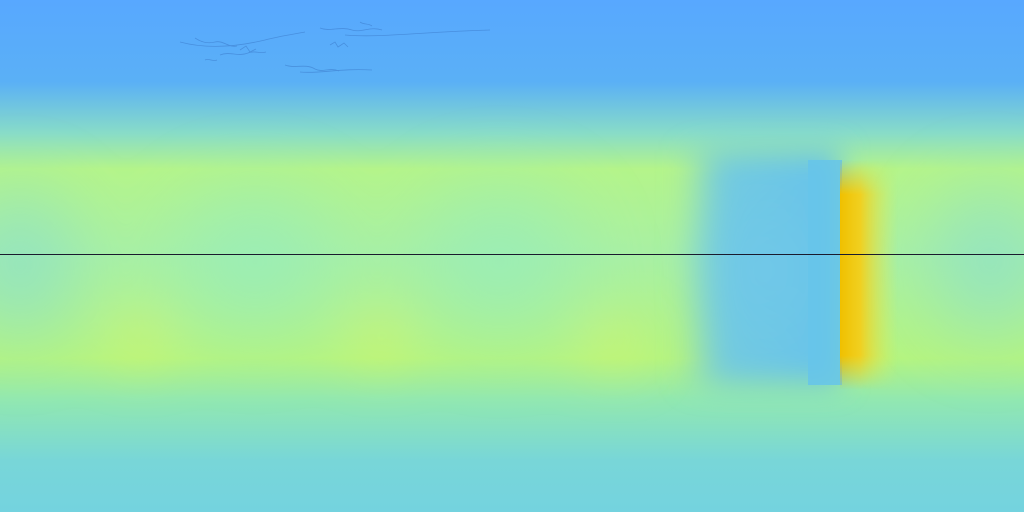  I want to click on cool-rectangle-edge, so click(825, 272).